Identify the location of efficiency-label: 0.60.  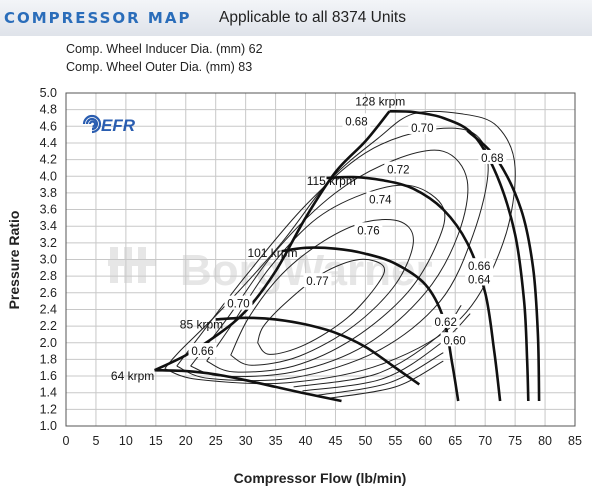
(454, 341).